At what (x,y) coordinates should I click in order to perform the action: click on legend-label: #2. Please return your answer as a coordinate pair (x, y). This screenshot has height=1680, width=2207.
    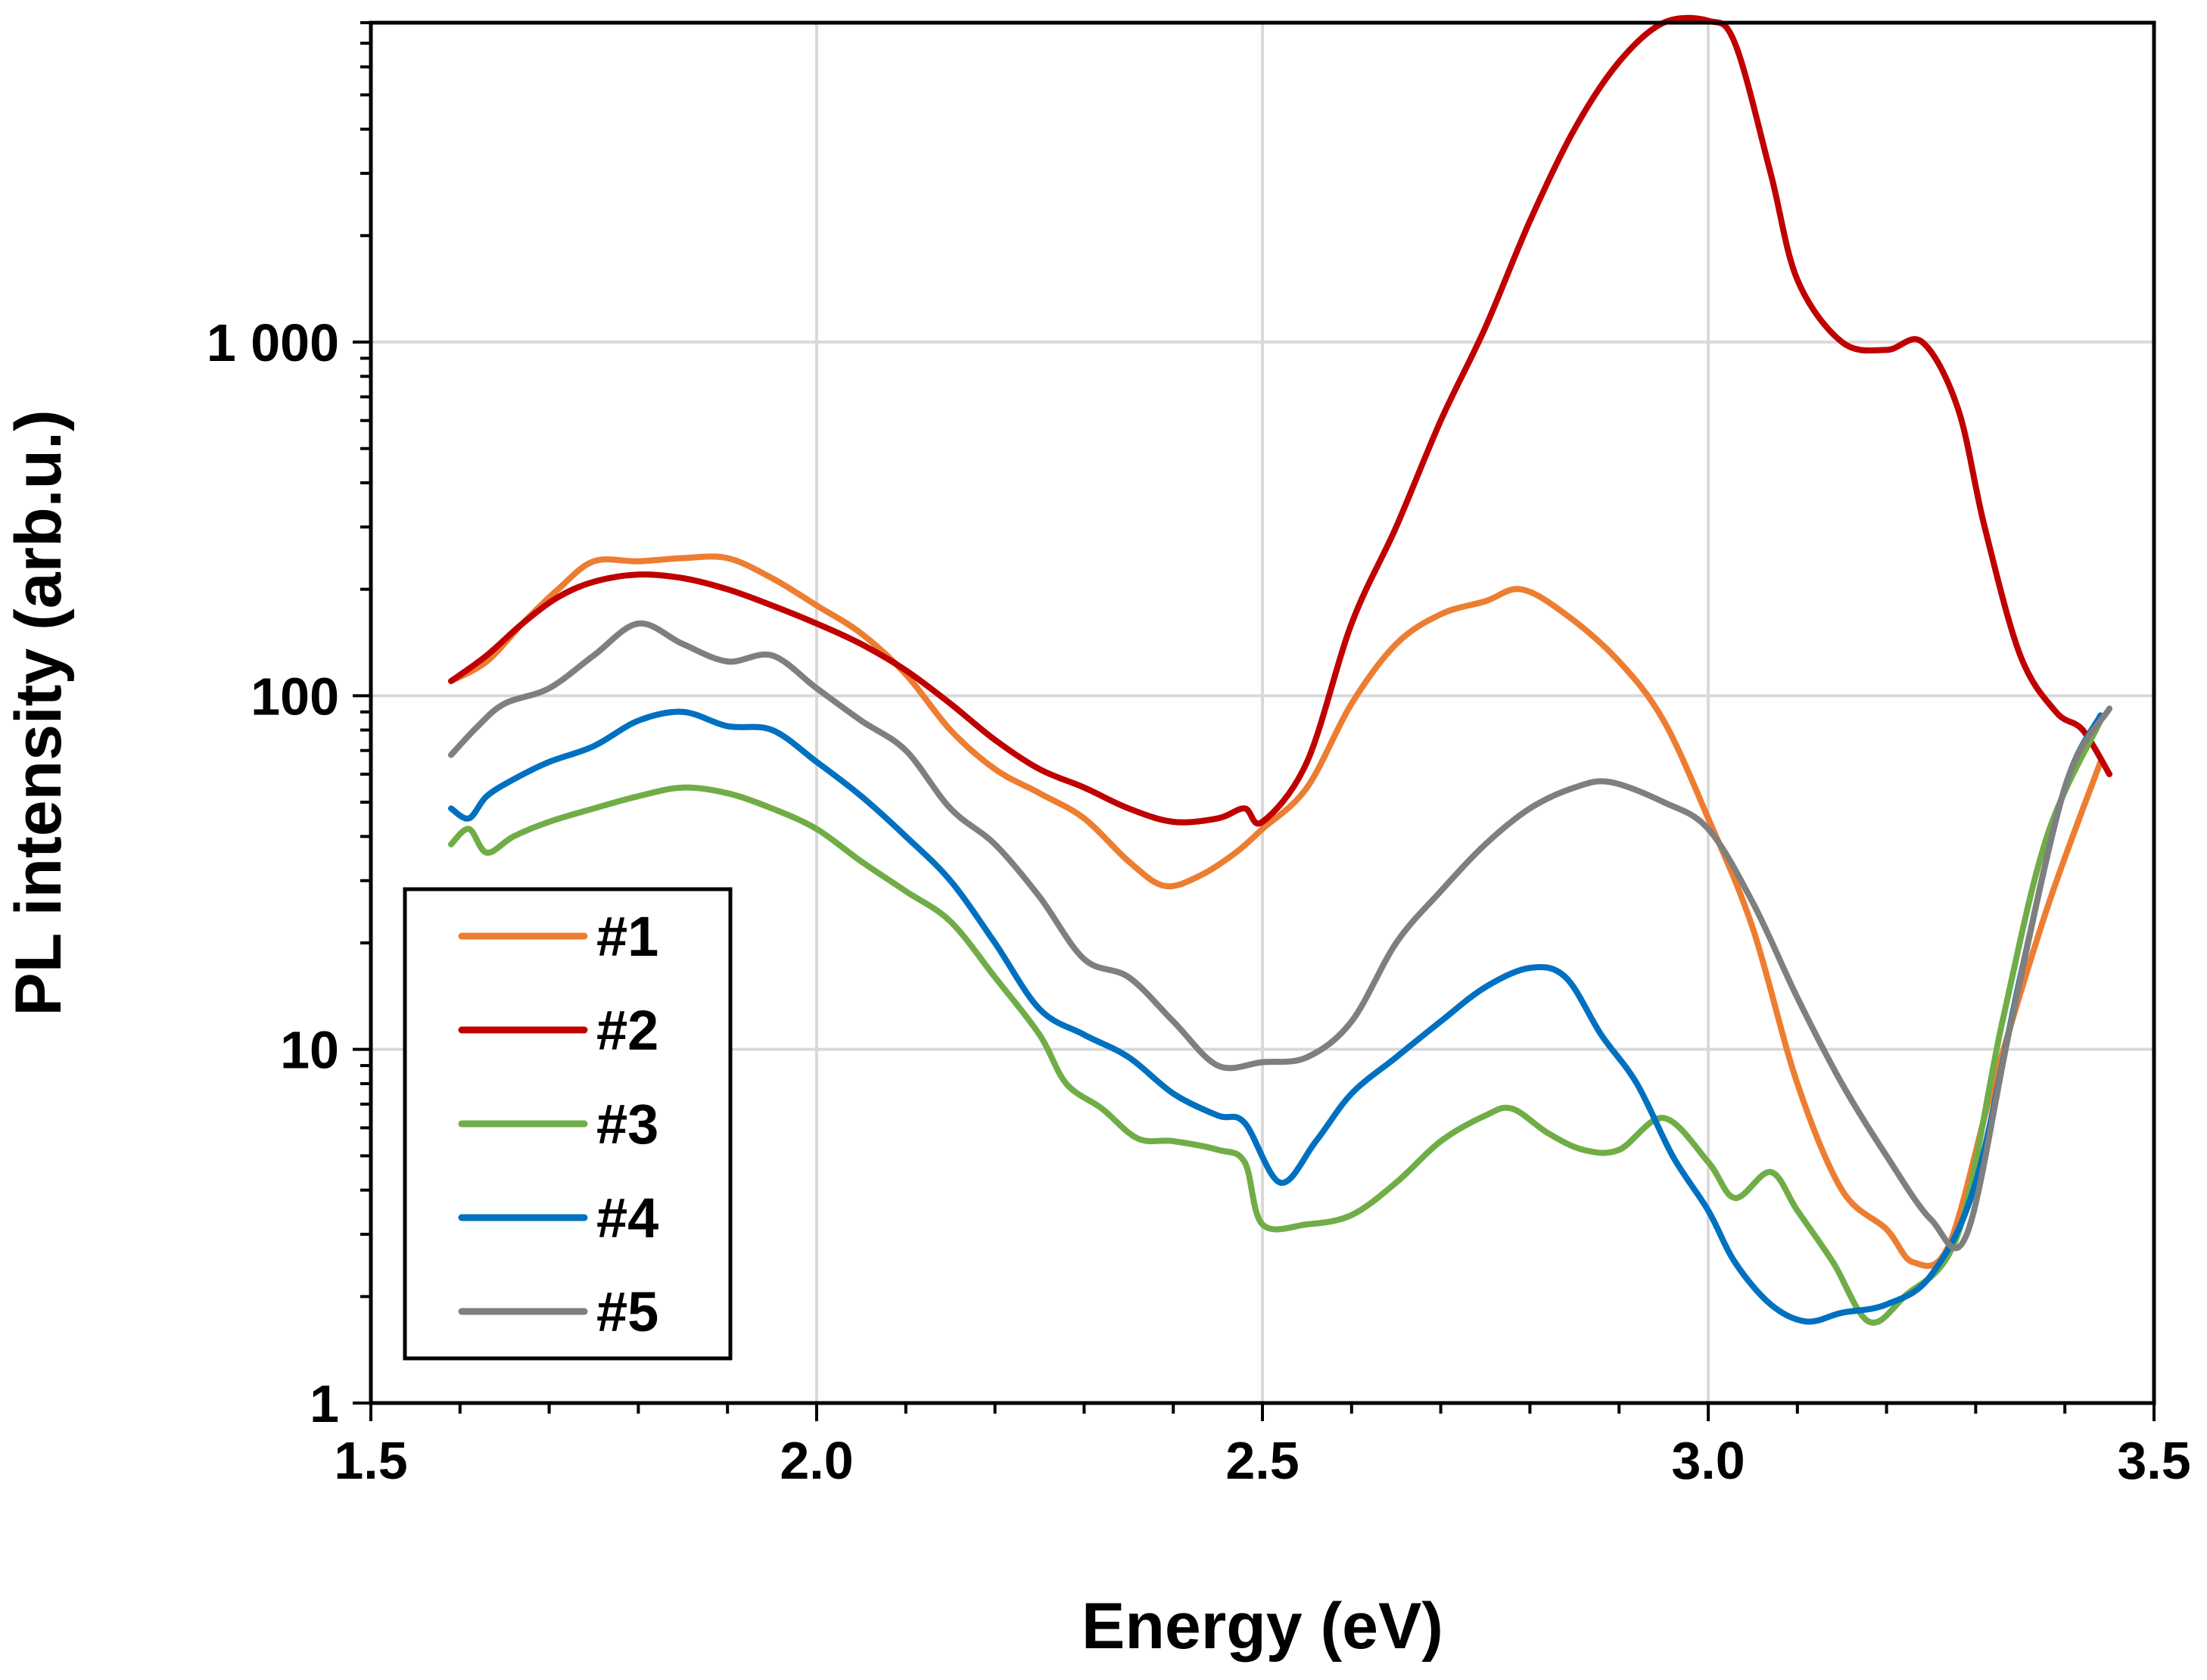
    Looking at the image, I should click on (627, 1030).